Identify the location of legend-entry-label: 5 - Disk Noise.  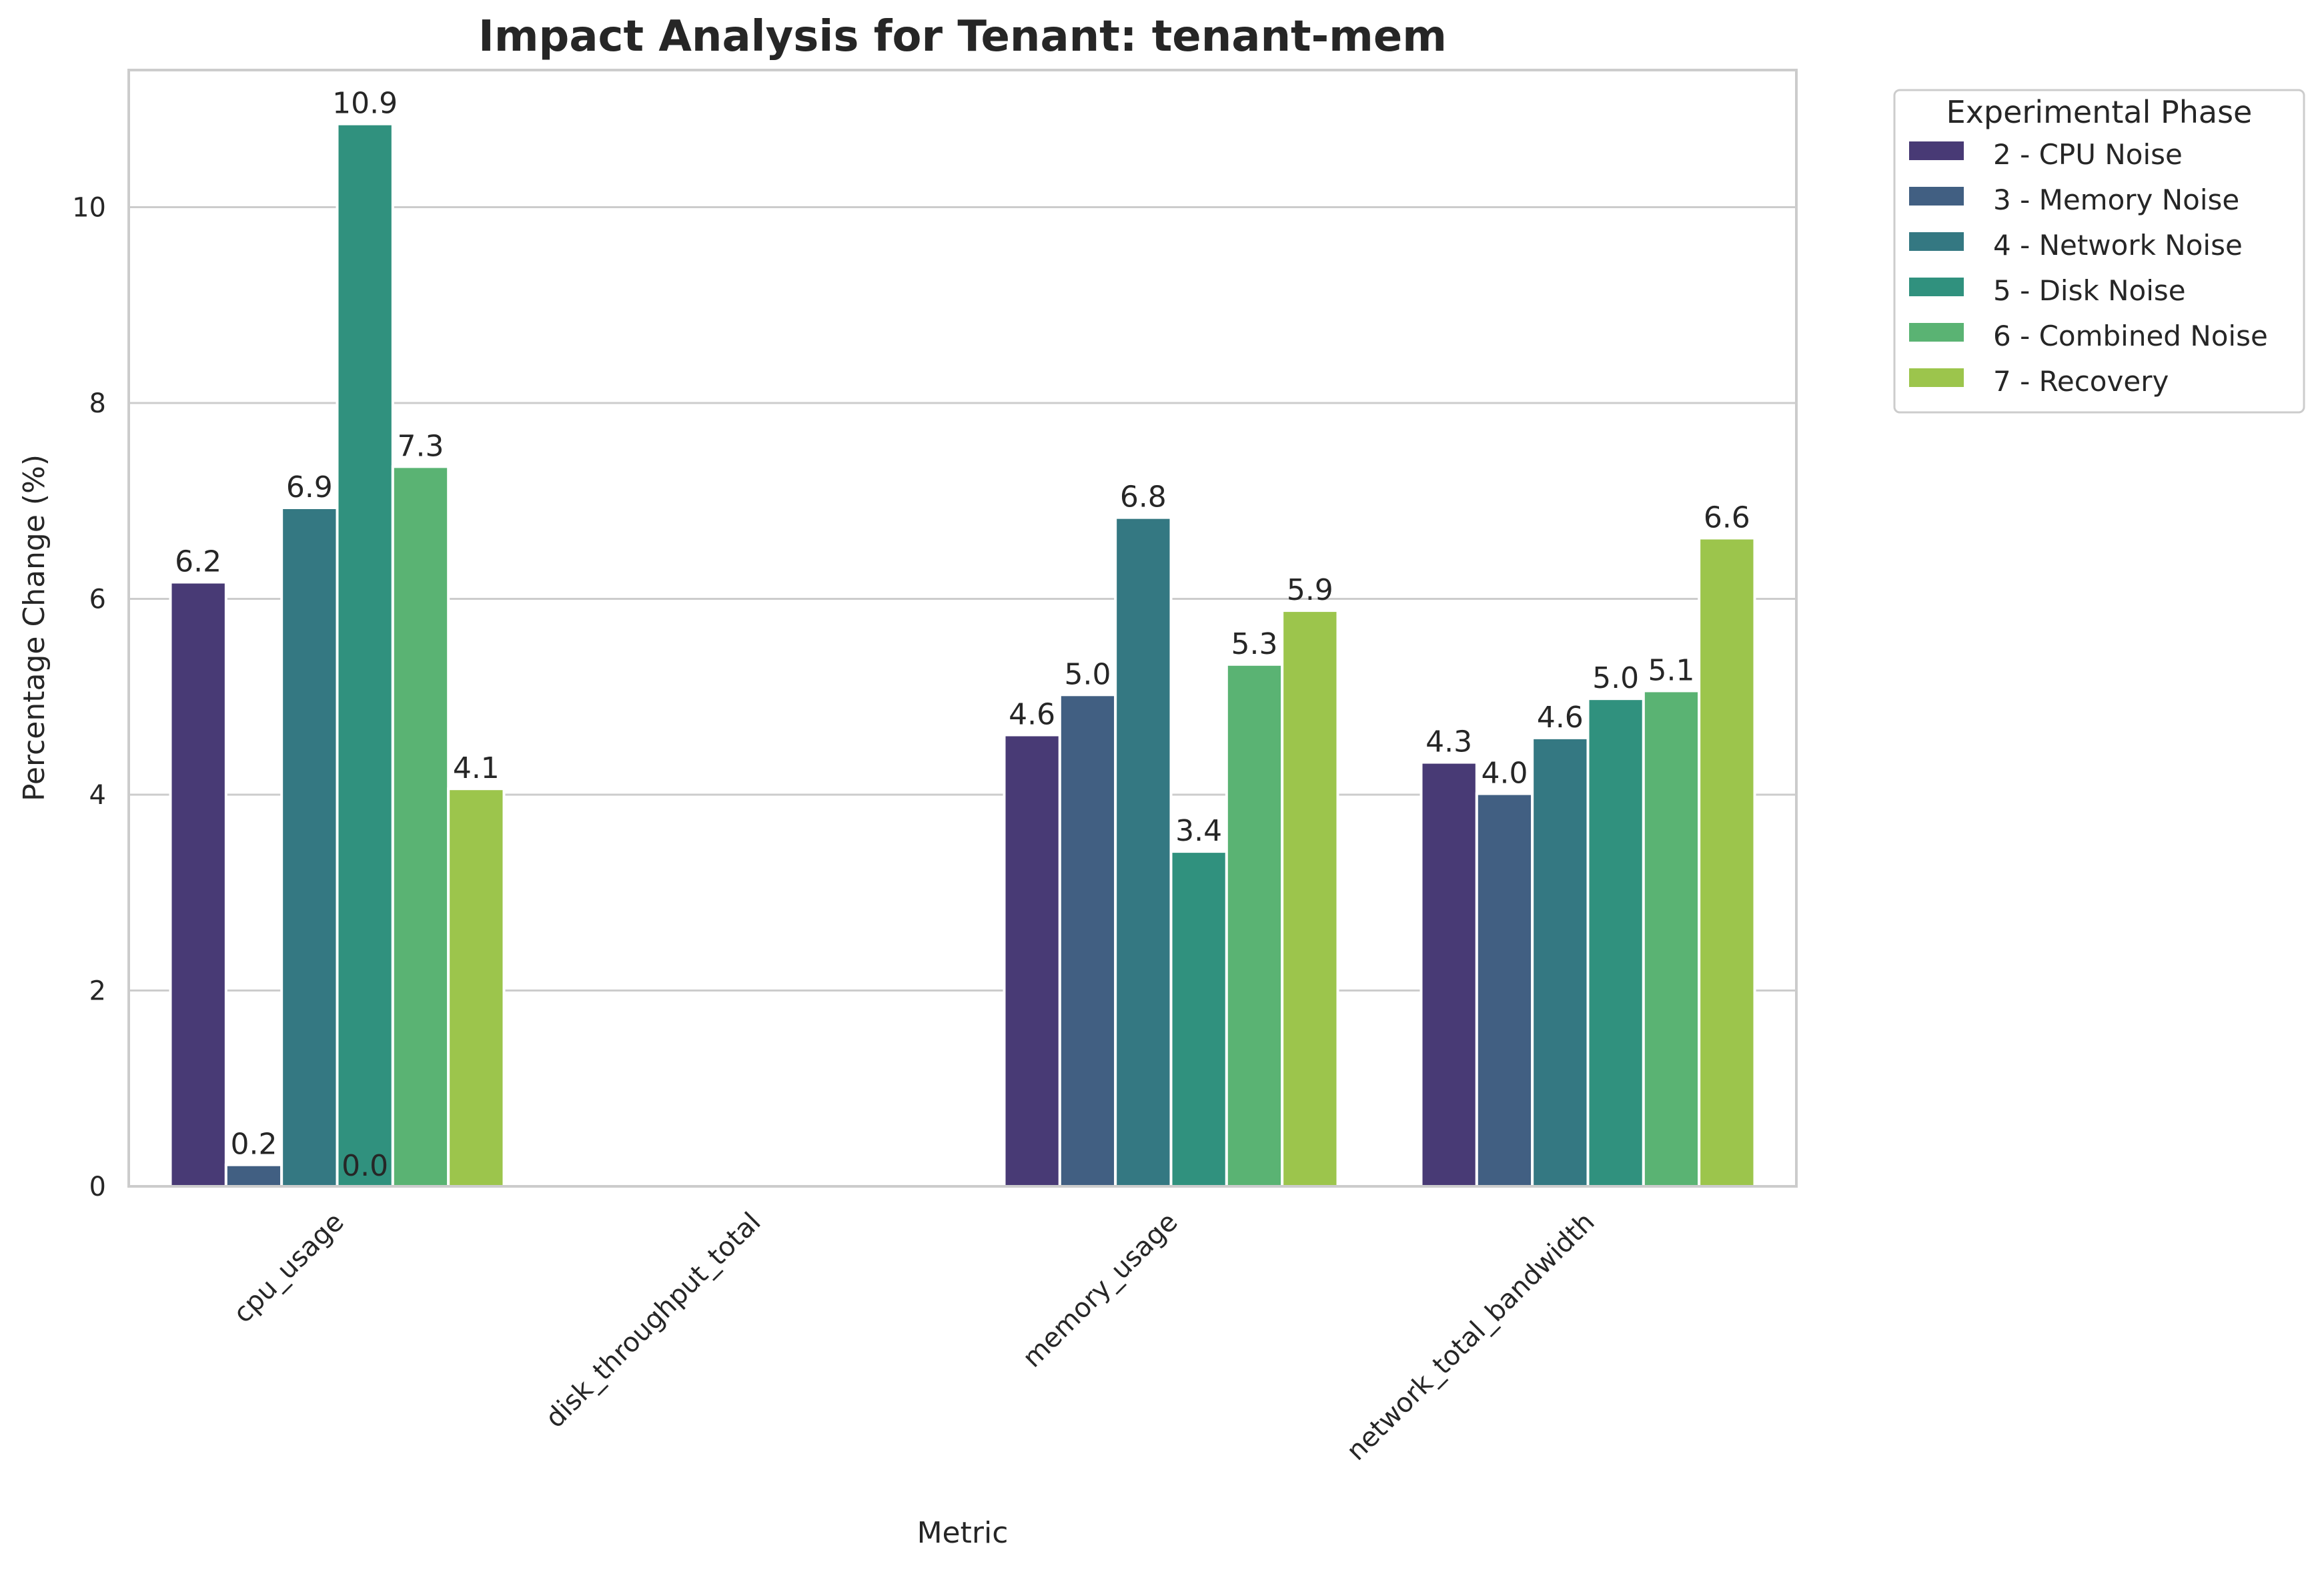
(2089, 290).